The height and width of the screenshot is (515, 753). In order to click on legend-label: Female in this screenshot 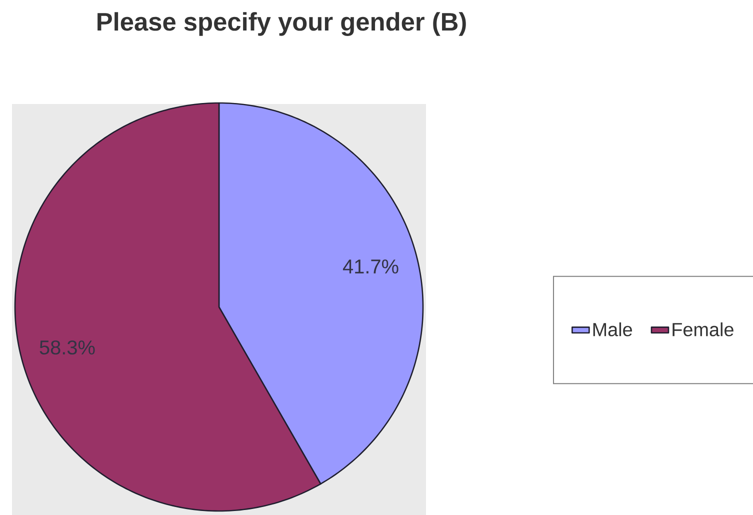, I will do `click(703, 329)`.